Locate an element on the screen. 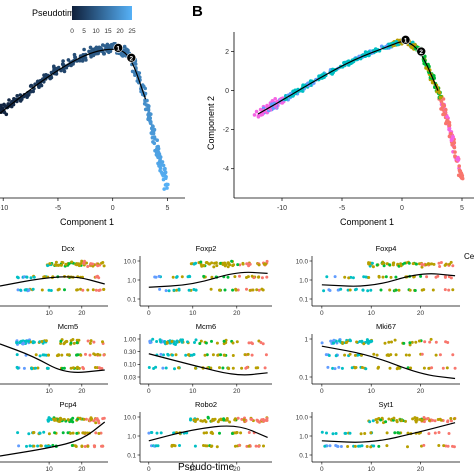 The height and width of the screenshot is (474, 474). panel-b-x-tick-label: 5 is located at coordinates (462, 208).